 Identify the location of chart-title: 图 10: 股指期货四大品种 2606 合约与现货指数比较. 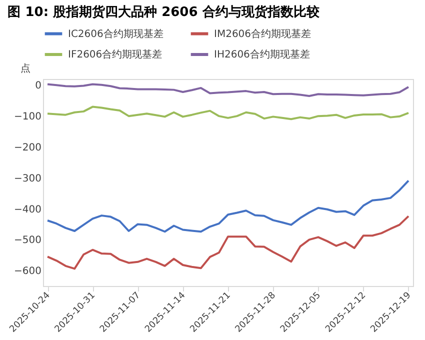
(164, 12).